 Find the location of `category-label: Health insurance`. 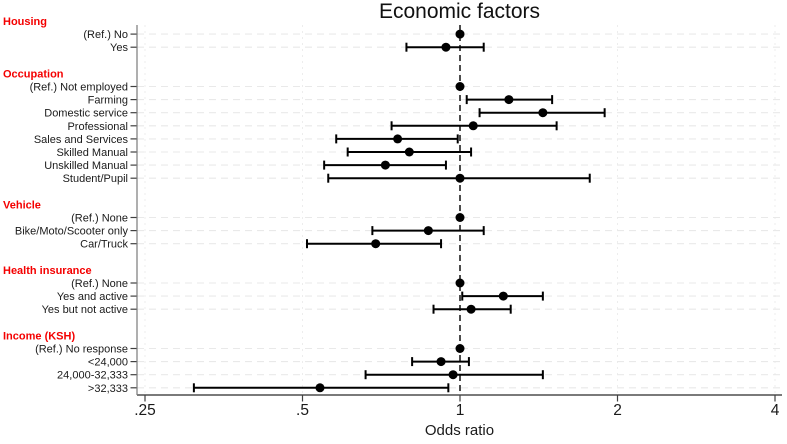

category-label: Health insurance is located at coordinates (47, 271).